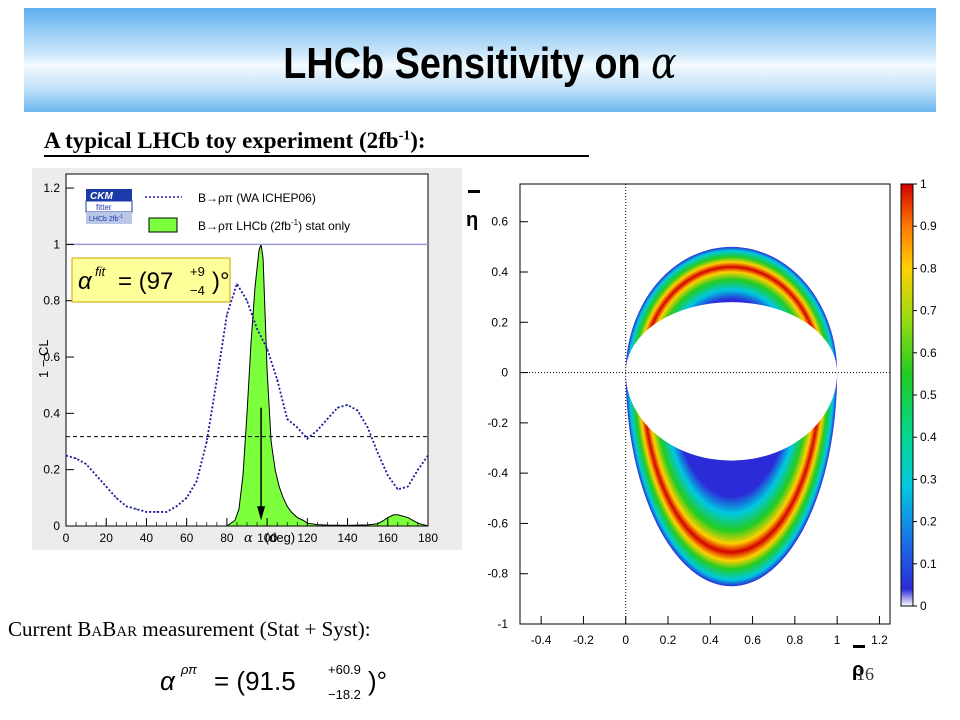 This screenshot has height=720, width=960. Describe the element at coordinates (66, 538) in the screenshot. I see `x-tick-label-0: 0` at that location.